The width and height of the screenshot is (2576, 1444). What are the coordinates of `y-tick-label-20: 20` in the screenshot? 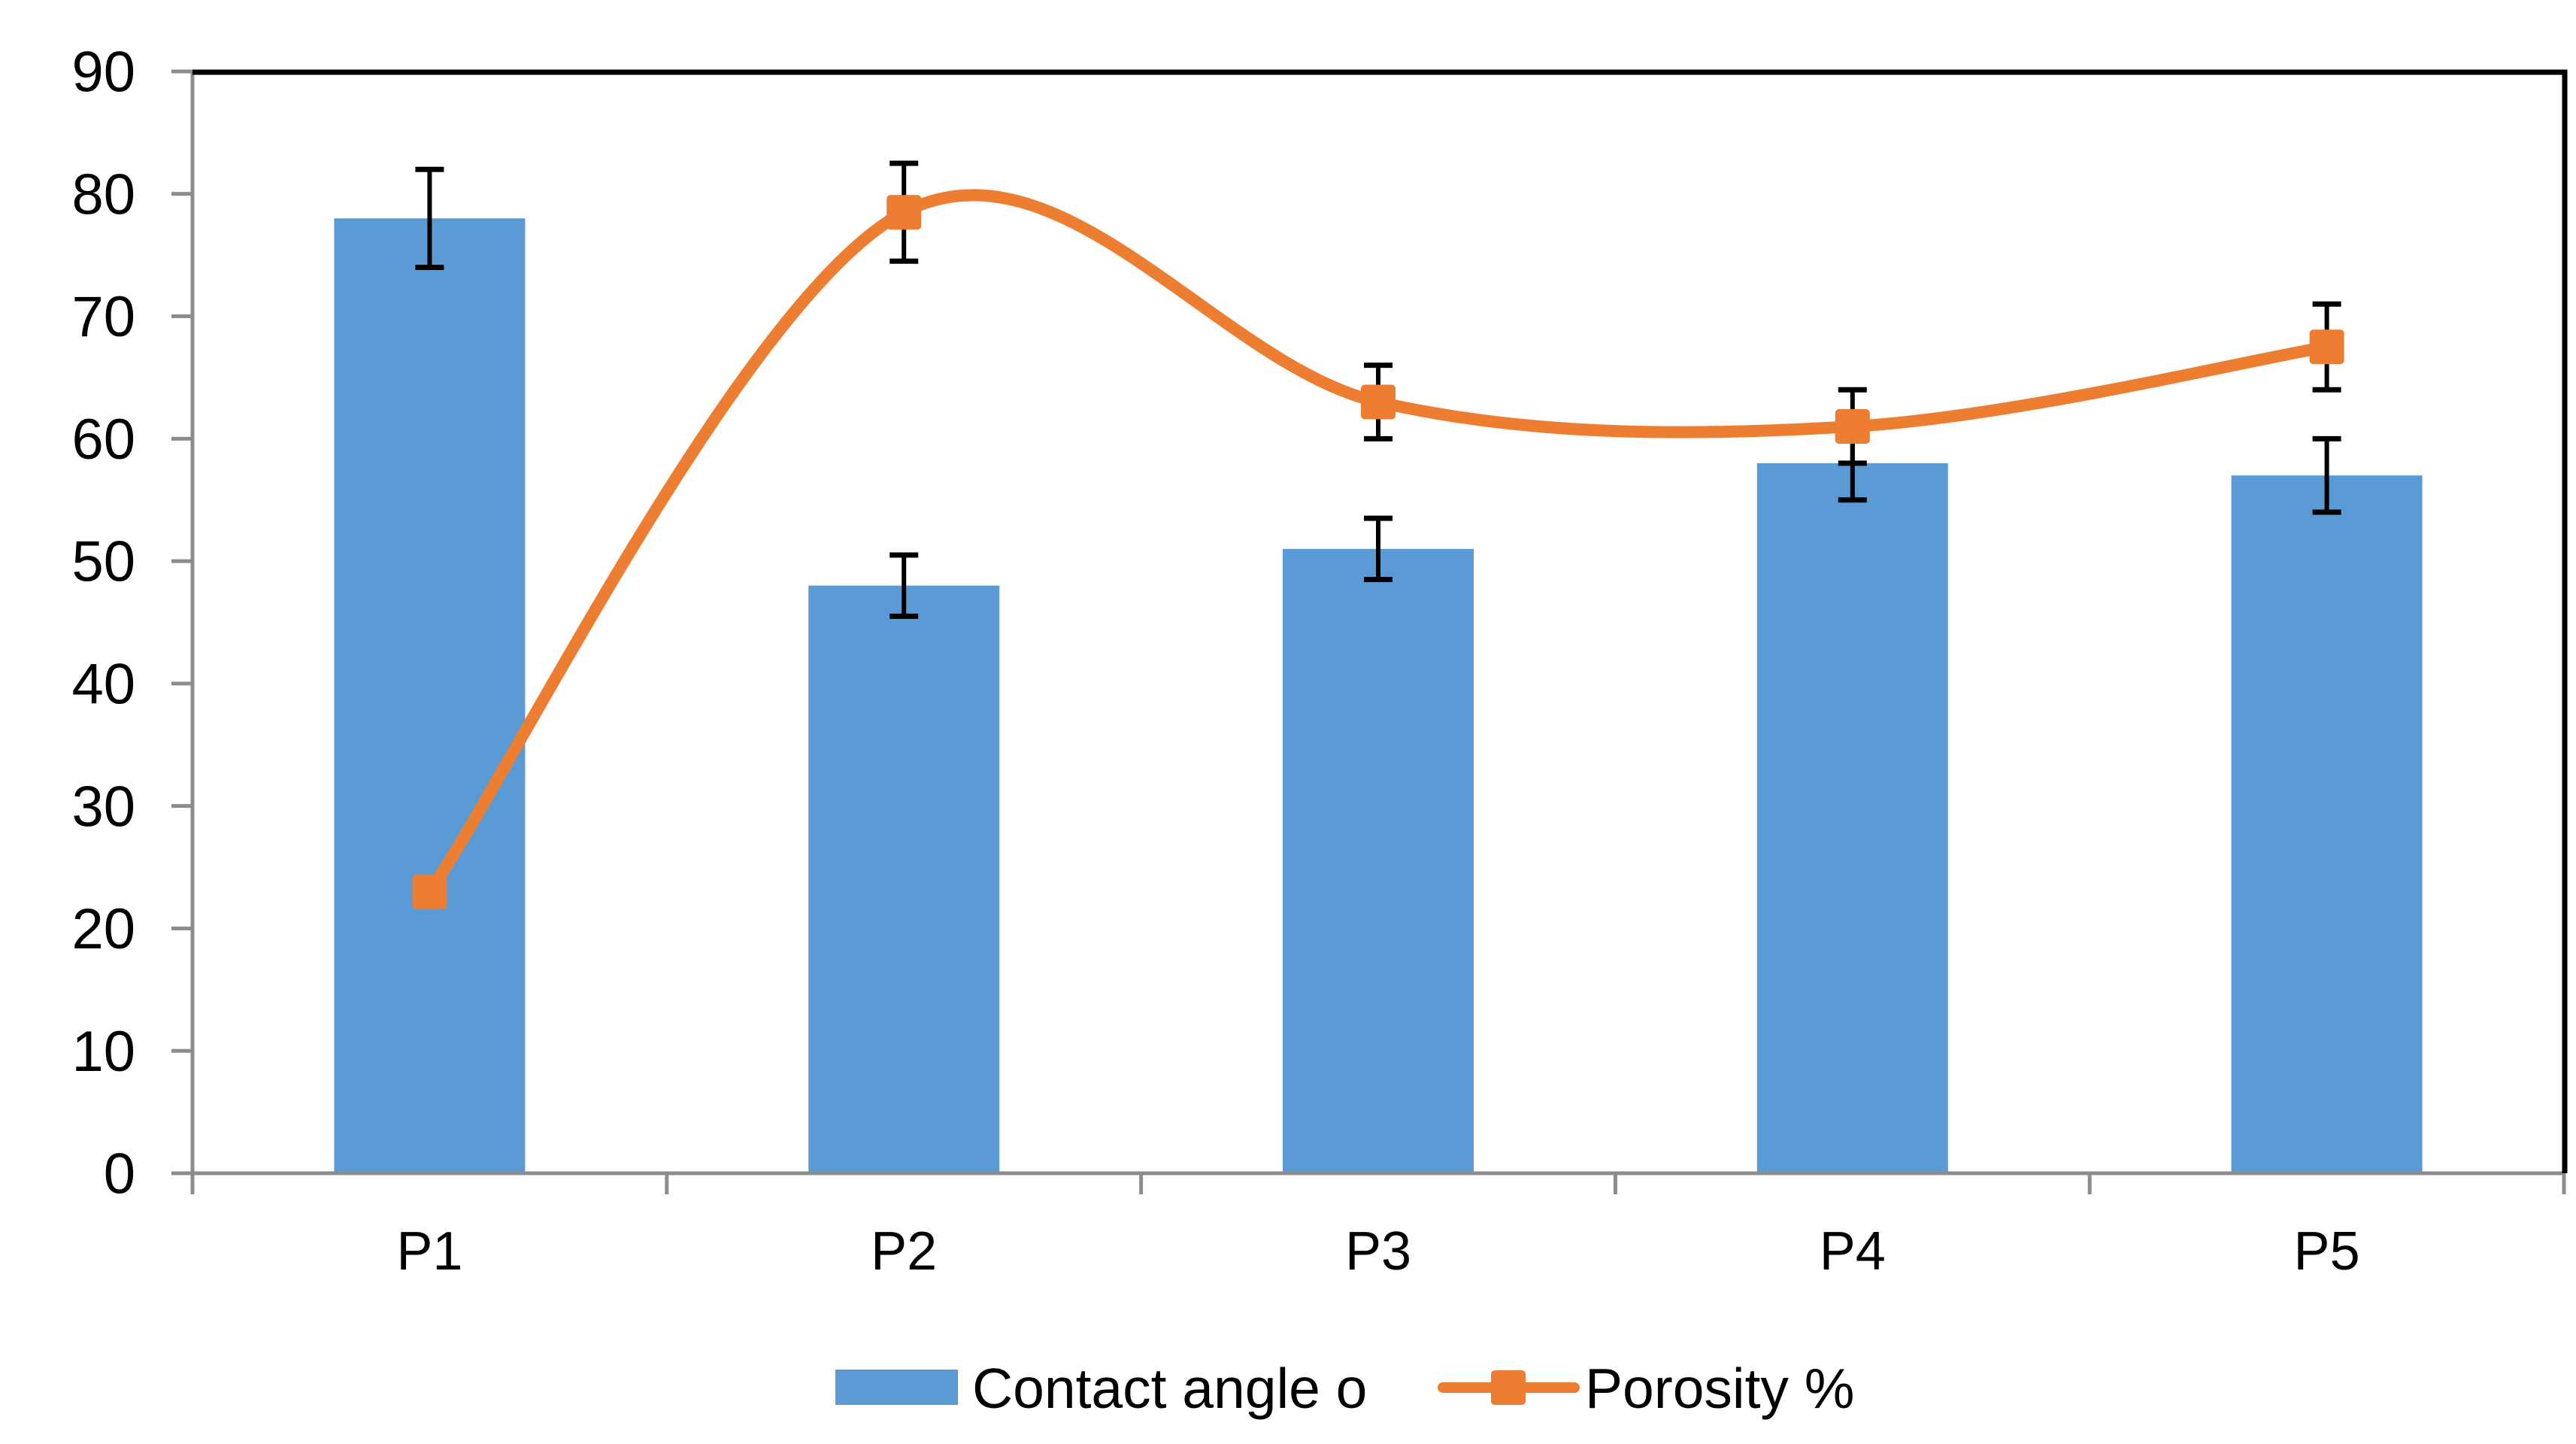 It's located at (103, 929).